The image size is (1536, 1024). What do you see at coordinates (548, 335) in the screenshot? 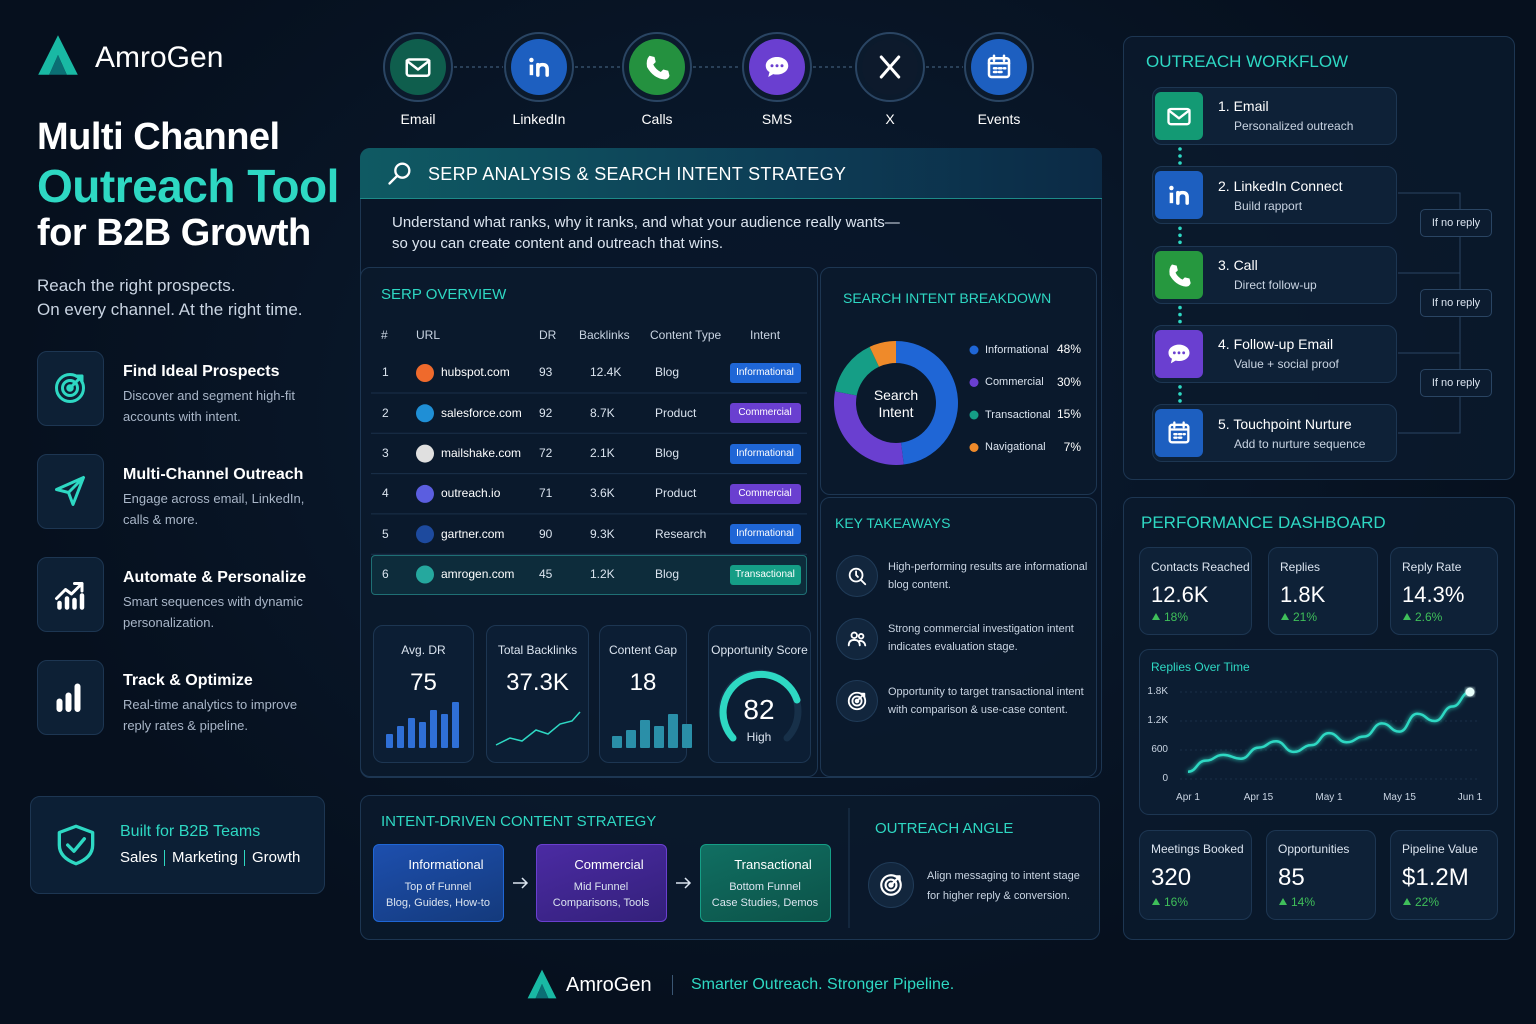
I see `column-header: DR` at bounding box center [548, 335].